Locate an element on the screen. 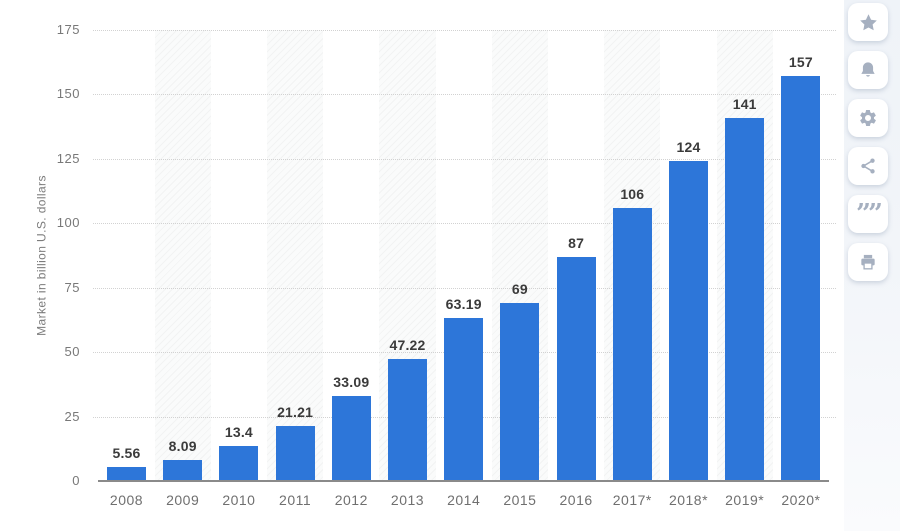  printer-icon is located at coordinates (868, 262).